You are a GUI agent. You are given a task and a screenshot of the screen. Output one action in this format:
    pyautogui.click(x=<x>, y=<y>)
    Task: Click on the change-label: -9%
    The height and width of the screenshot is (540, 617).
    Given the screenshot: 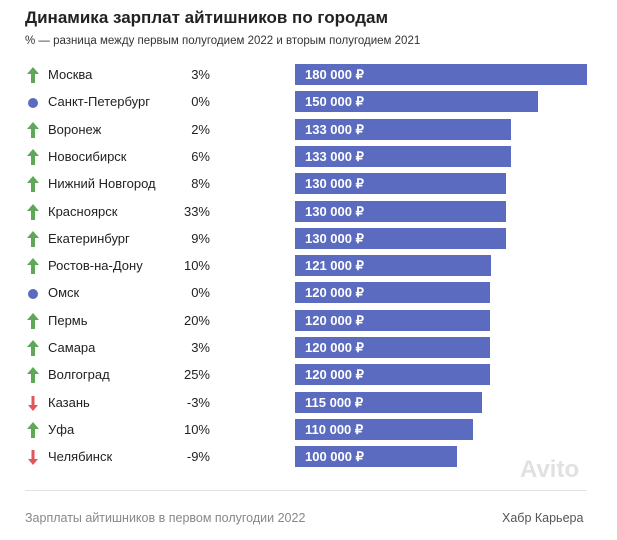 What is the action you would take?
    pyautogui.click(x=198, y=457)
    